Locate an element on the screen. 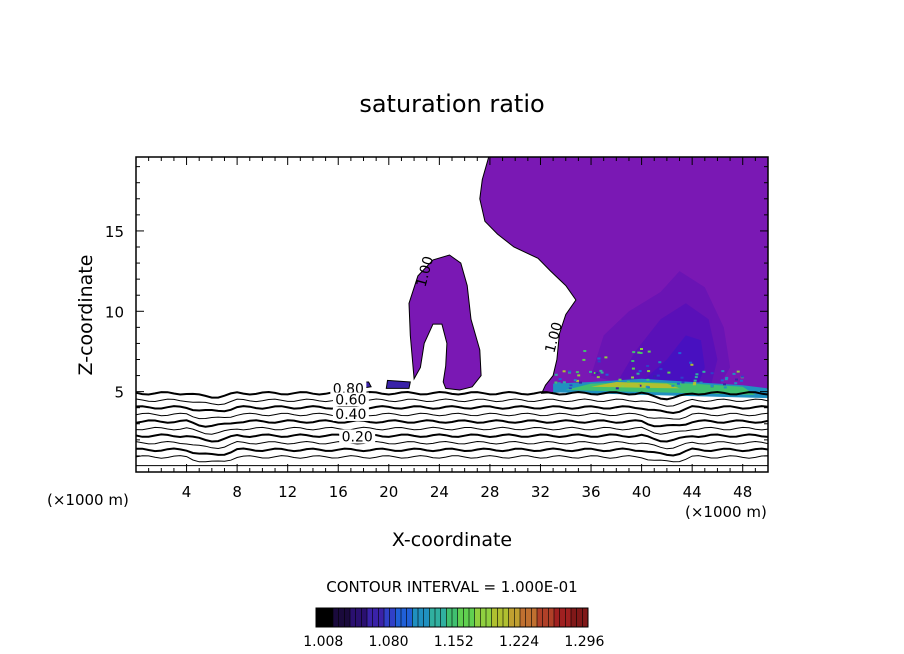 Image resolution: width=904 pixels, height=654 pixels. x-tick-label: 28 is located at coordinates (489, 492).